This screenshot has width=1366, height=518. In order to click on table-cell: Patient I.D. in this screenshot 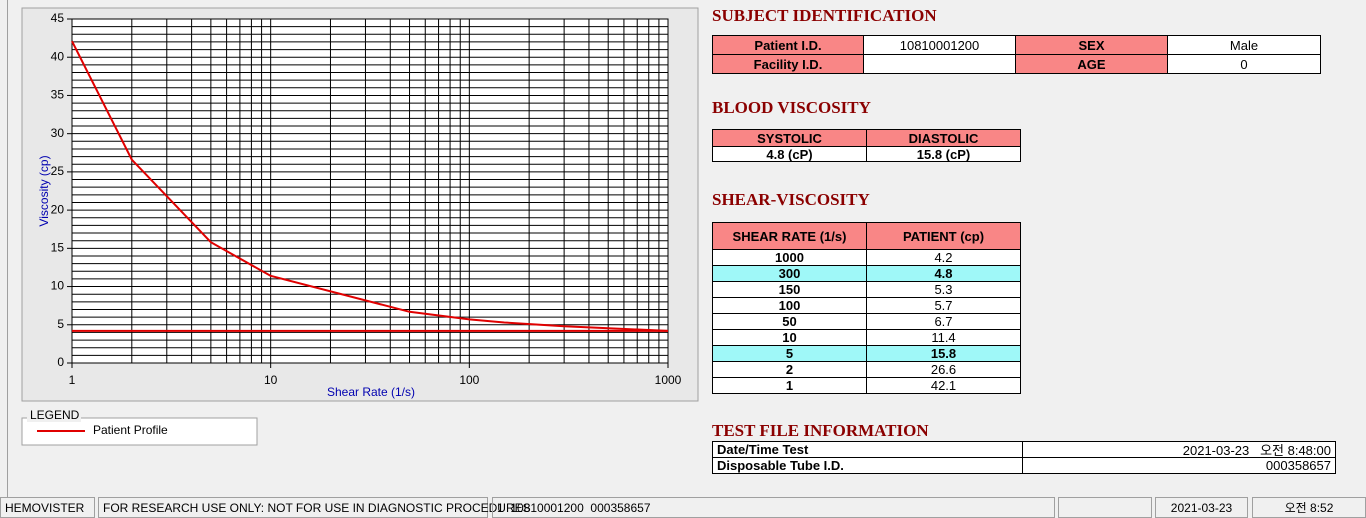, I will do `click(788, 45)`.